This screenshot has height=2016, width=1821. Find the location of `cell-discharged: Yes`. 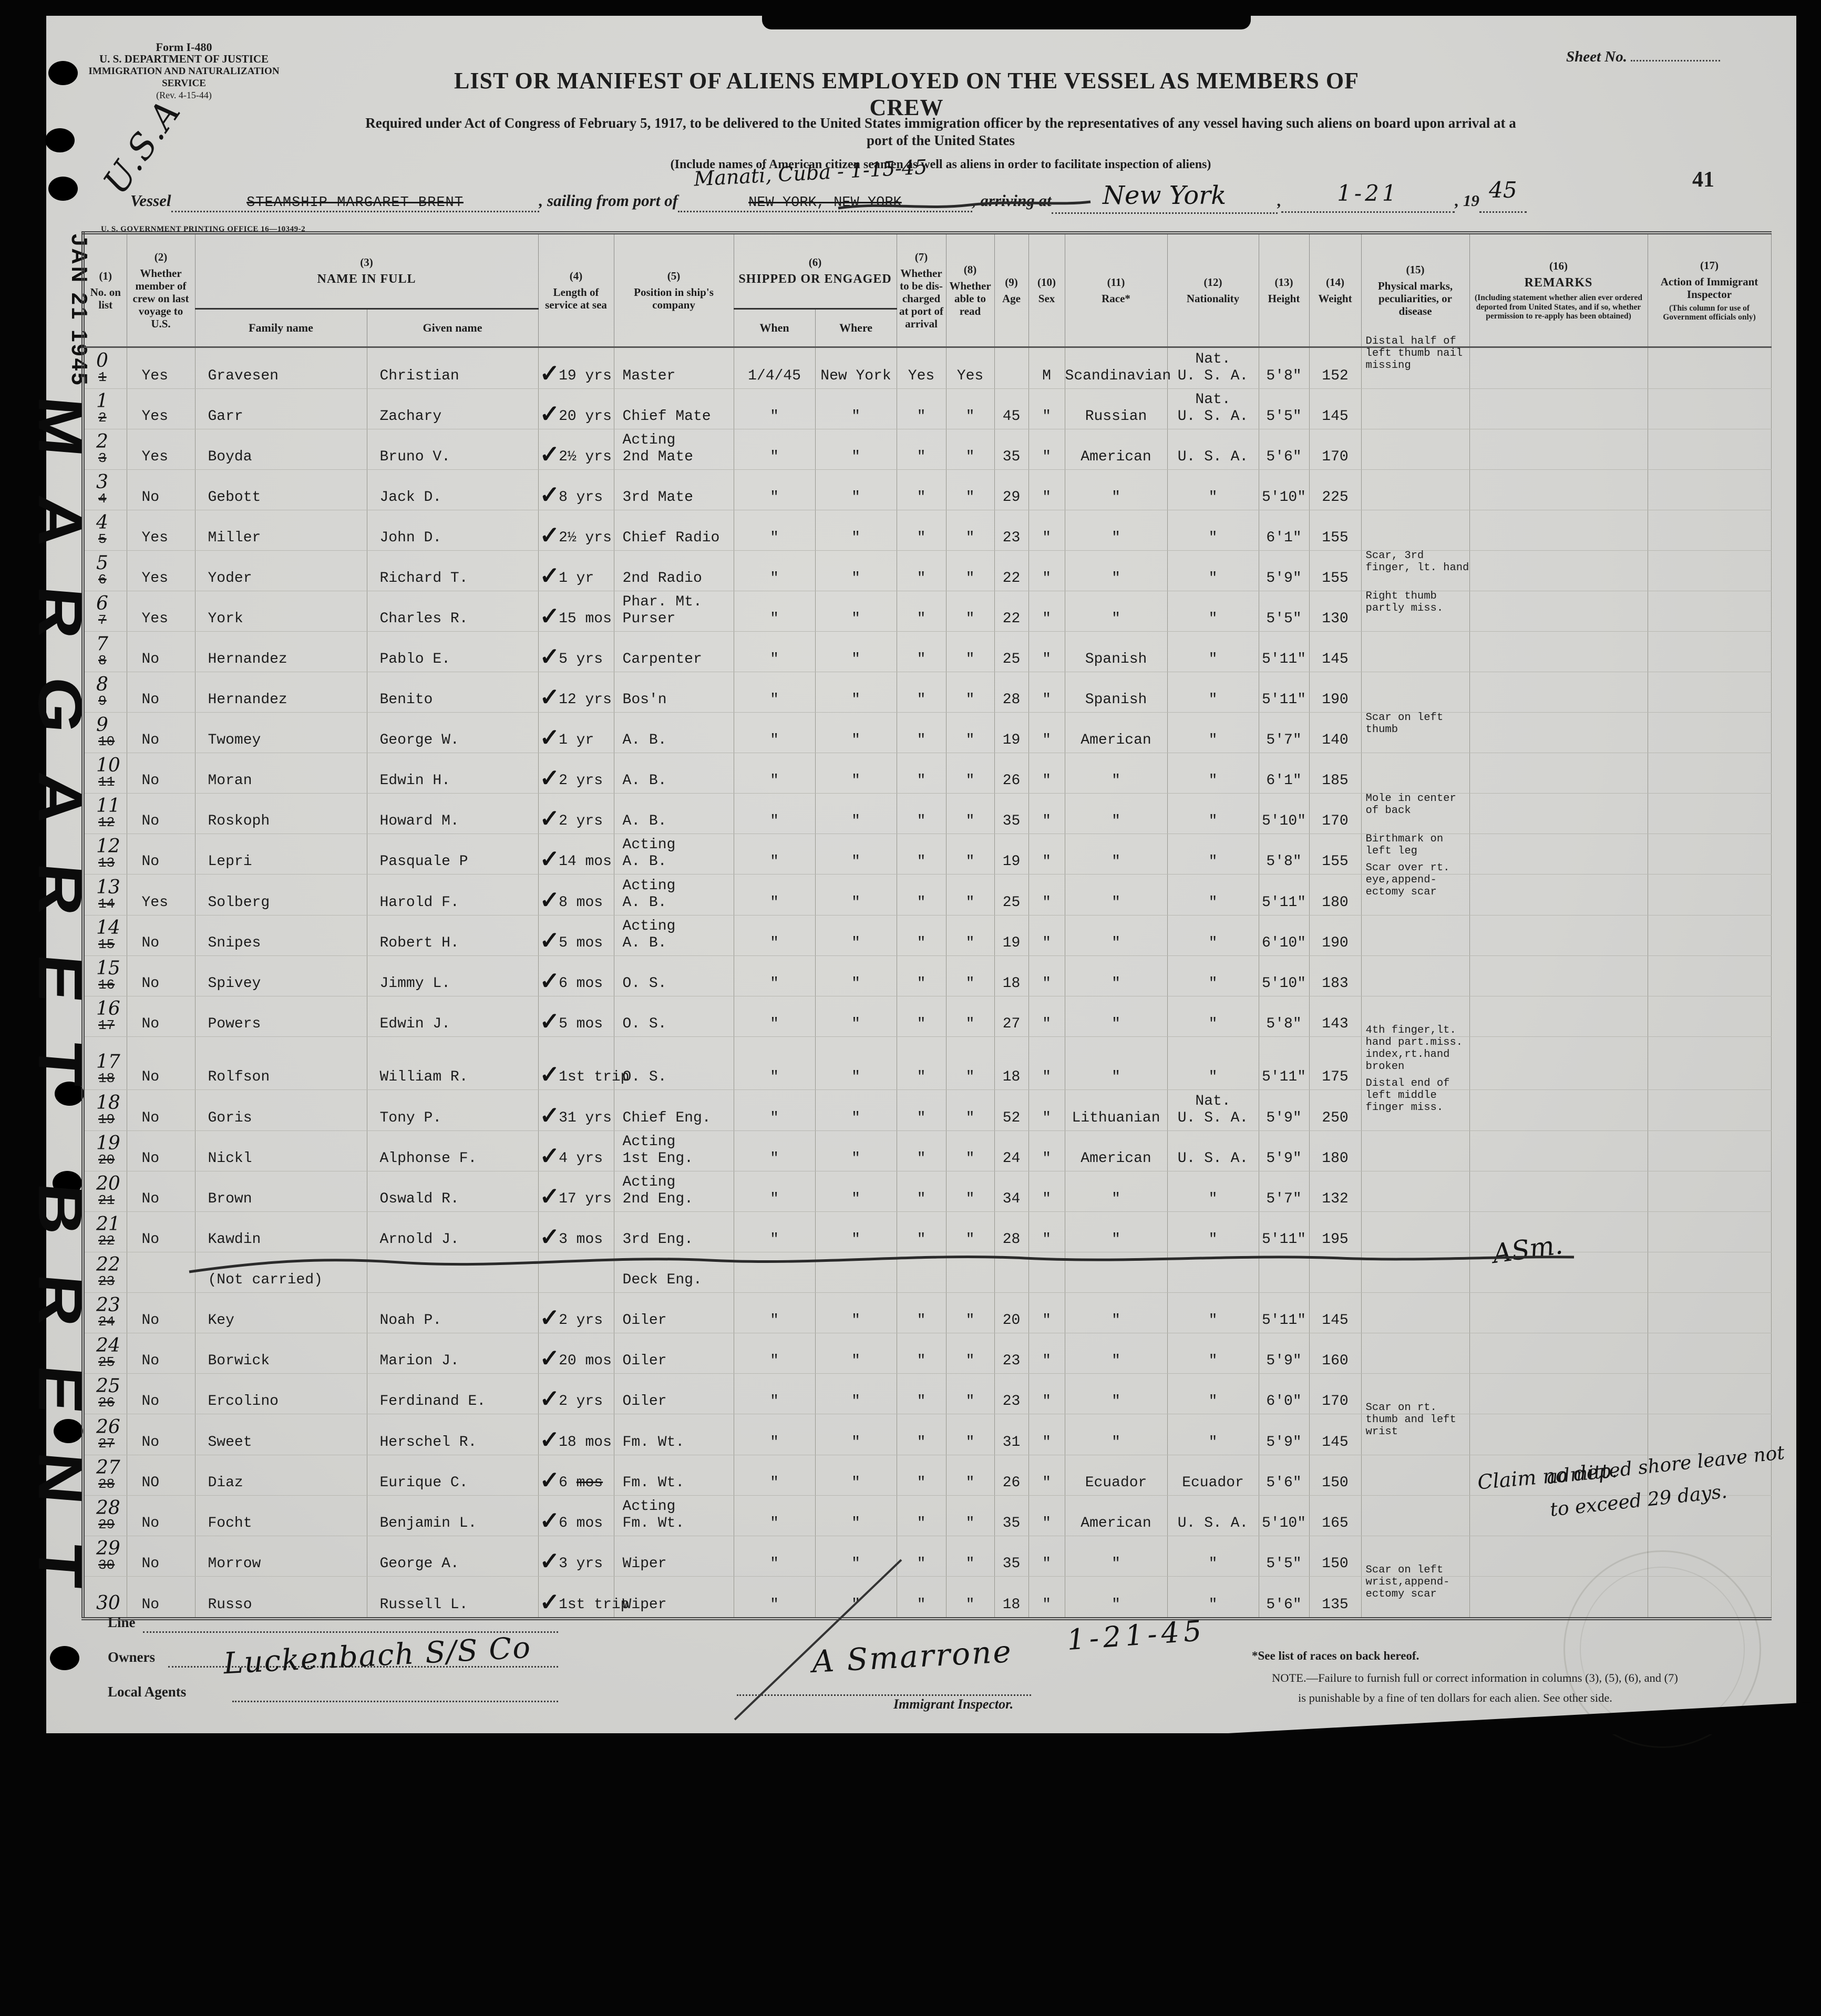

cell-discharged: Yes is located at coordinates (921, 368).